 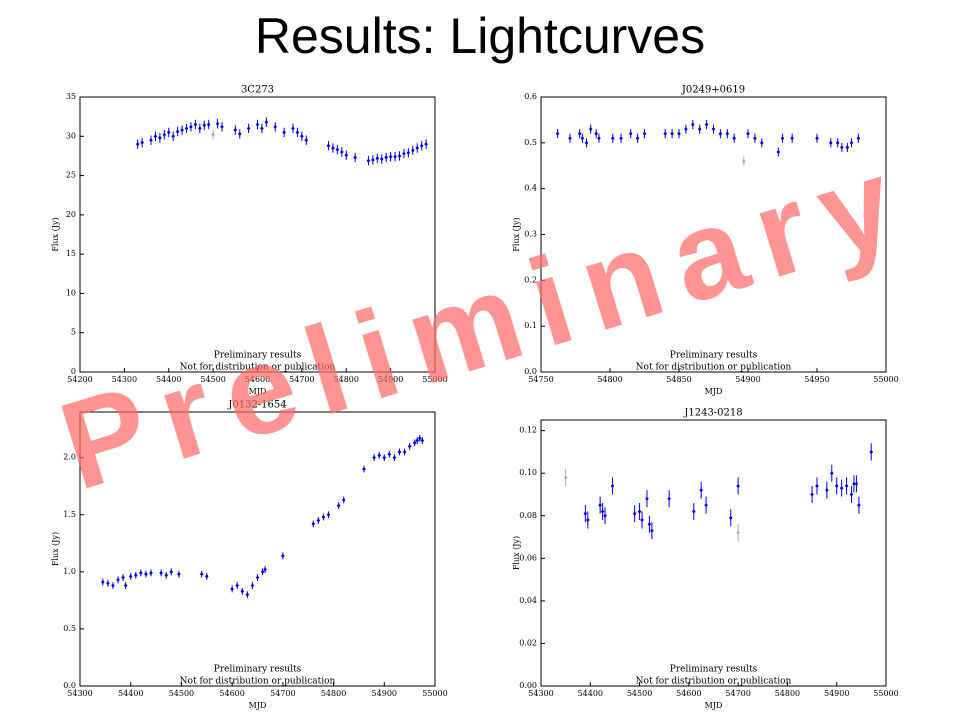 I want to click on x-axis-label: MJD, so click(x=258, y=705).